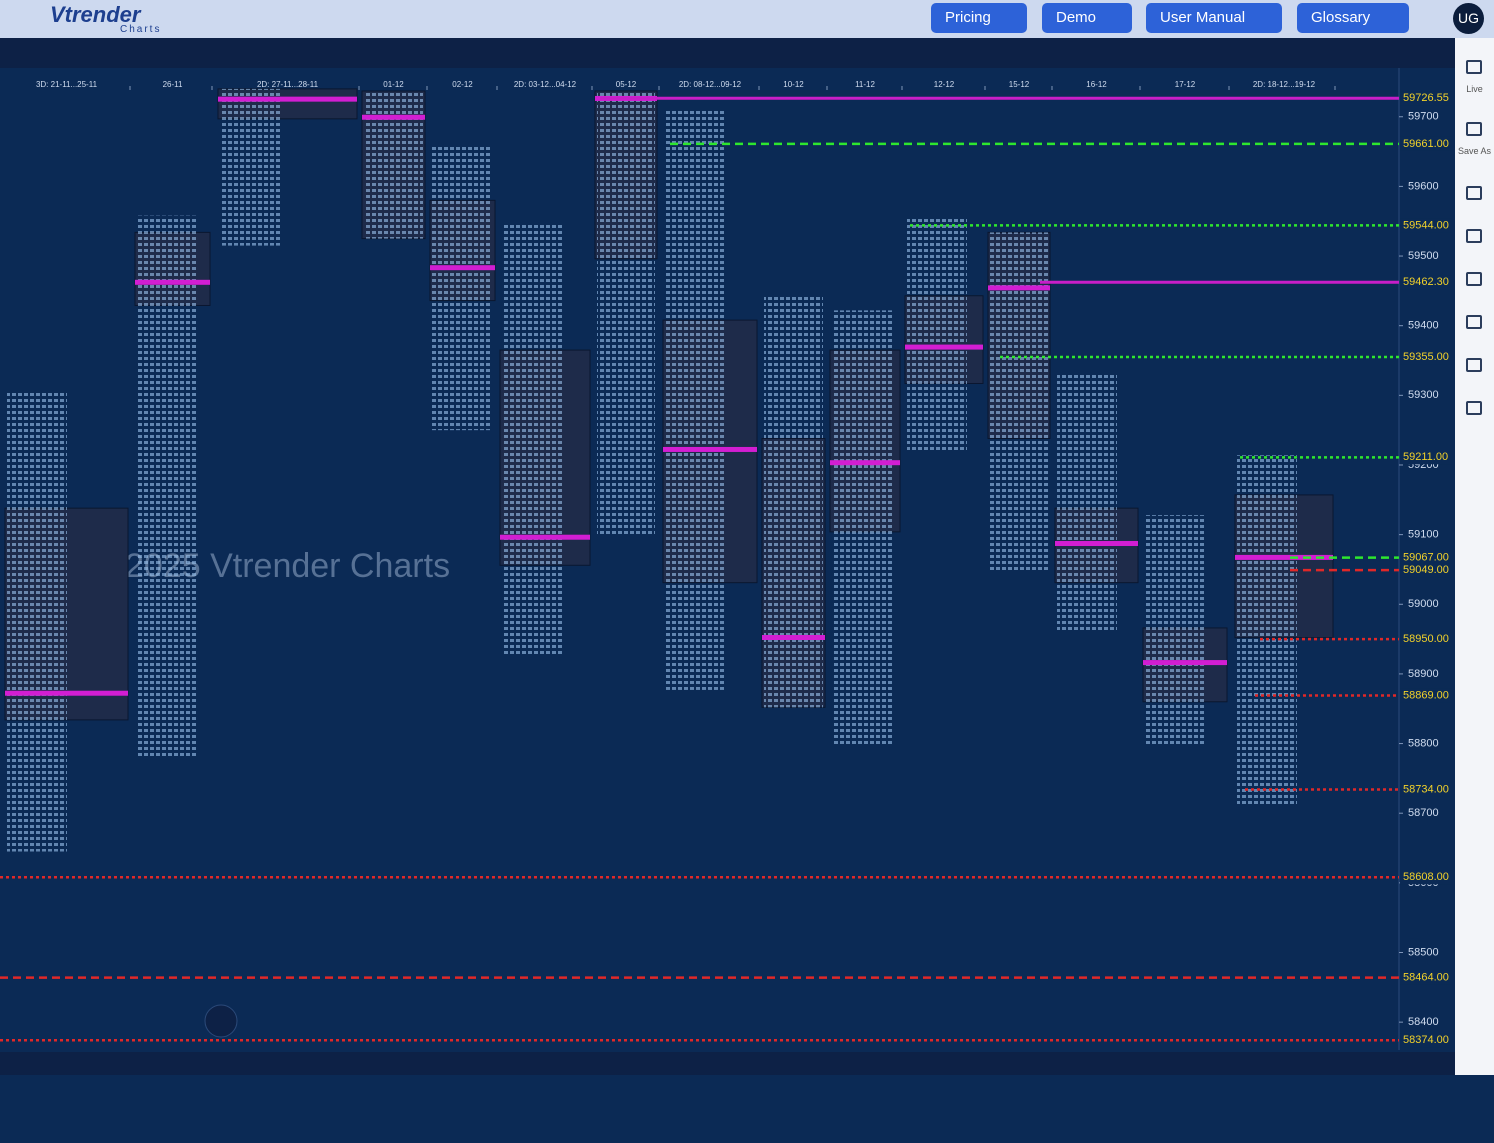 The image size is (1494, 1143). I want to click on level-label: 58869.00, so click(1426, 695).